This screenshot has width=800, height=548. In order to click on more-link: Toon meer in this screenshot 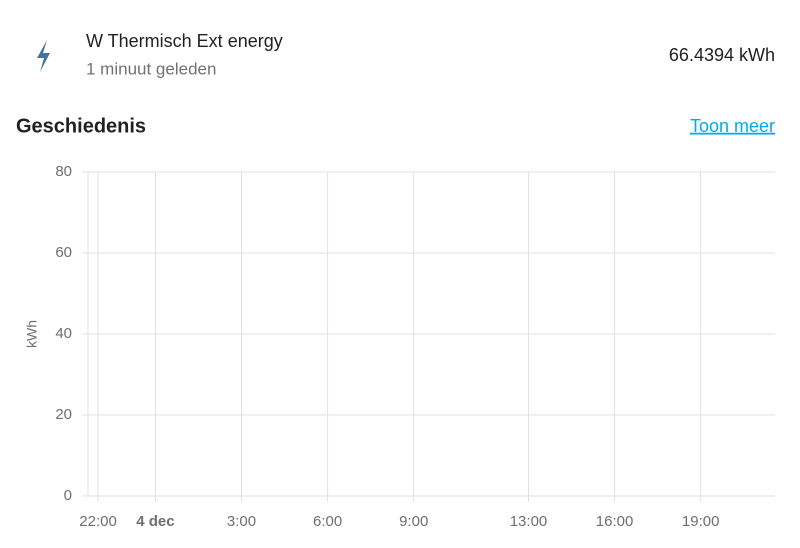, I will do `click(732, 126)`.